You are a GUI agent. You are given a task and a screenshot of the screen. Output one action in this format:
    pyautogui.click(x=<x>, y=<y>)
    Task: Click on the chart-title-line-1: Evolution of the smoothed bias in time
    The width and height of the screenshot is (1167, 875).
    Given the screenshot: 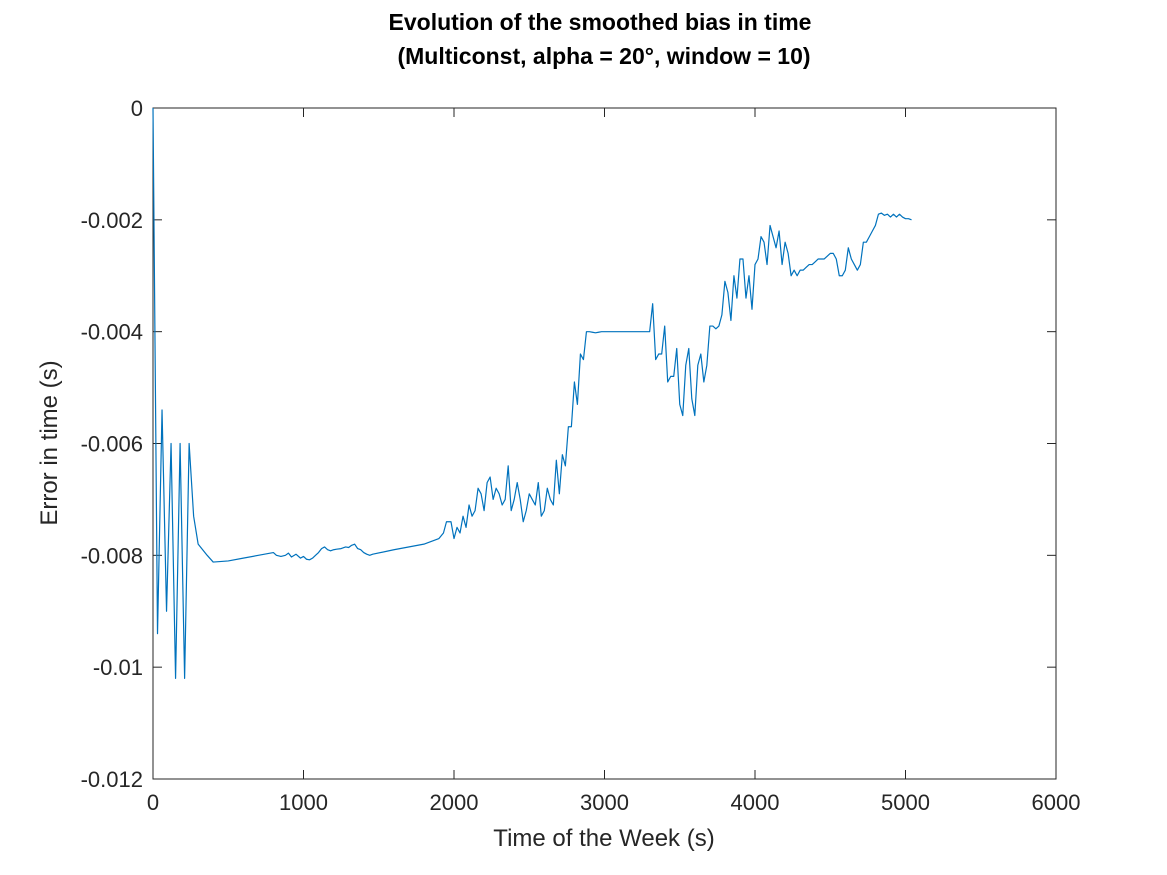 What is the action you would take?
    pyautogui.click(x=600, y=22)
    